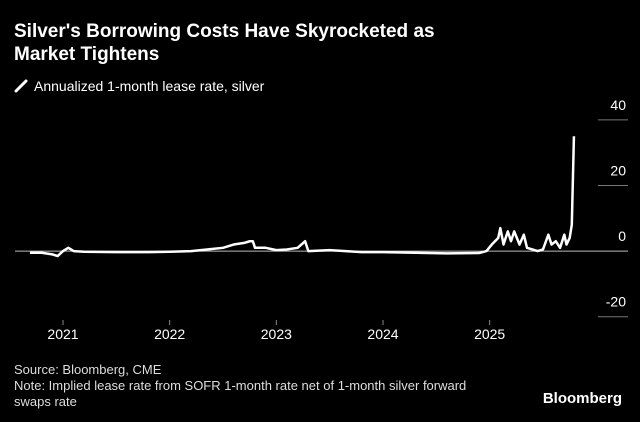  I want to click on legend: Annualized 1-month lease rate, silver, so click(139, 86).